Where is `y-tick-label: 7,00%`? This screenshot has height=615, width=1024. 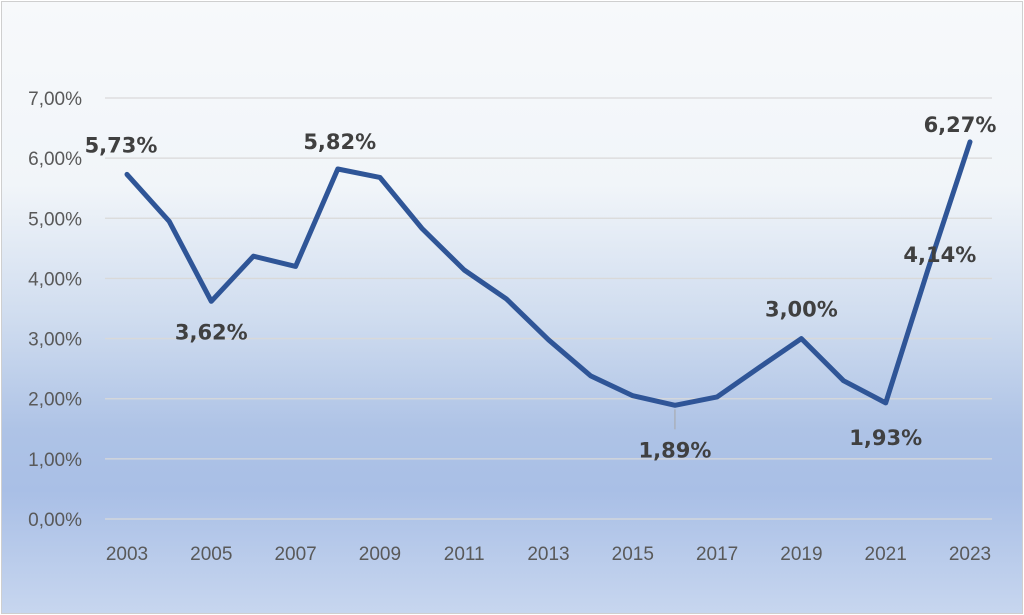 y-tick-label: 7,00% is located at coordinates (55, 99).